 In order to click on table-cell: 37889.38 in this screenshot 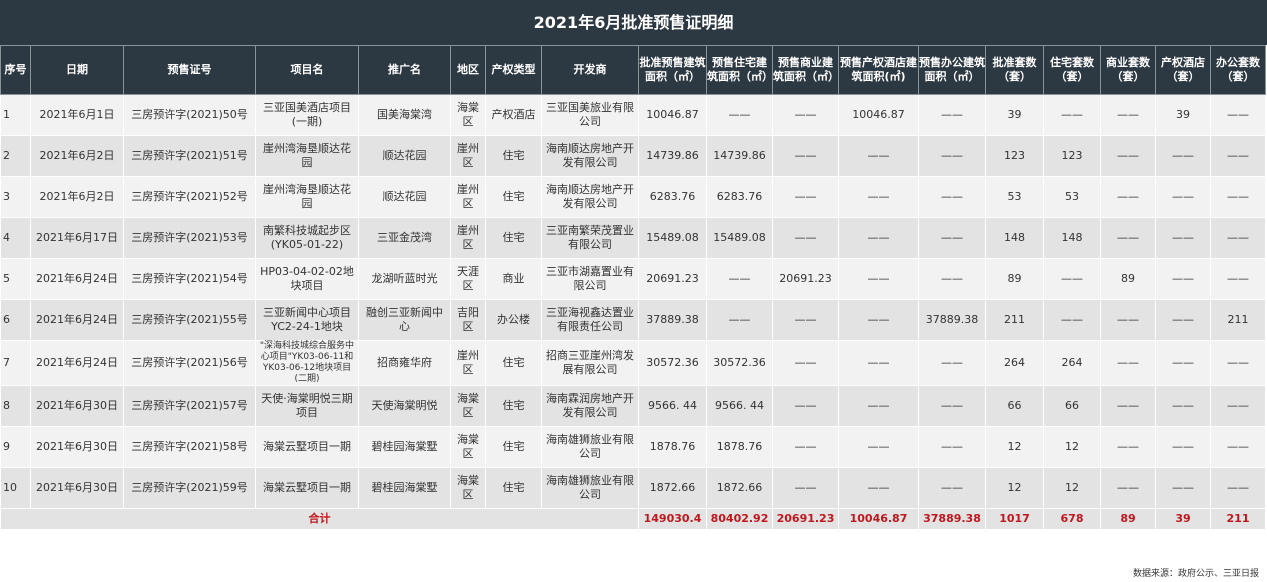, I will do `click(952, 320)`.